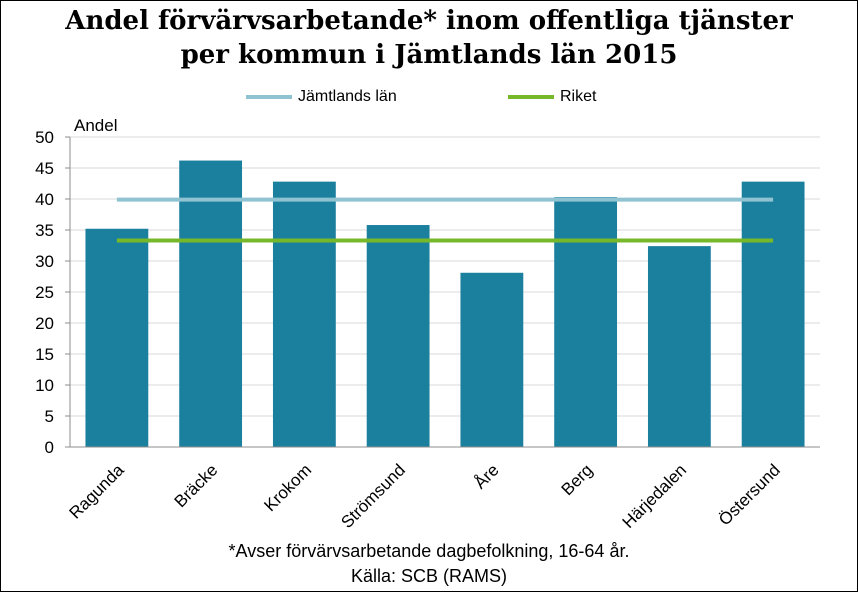 This screenshot has width=858, height=592. What do you see at coordinates (96, 491) in the screenshot?
I see `x-tick-label: Ragunda` at bounding box center [96, 491].